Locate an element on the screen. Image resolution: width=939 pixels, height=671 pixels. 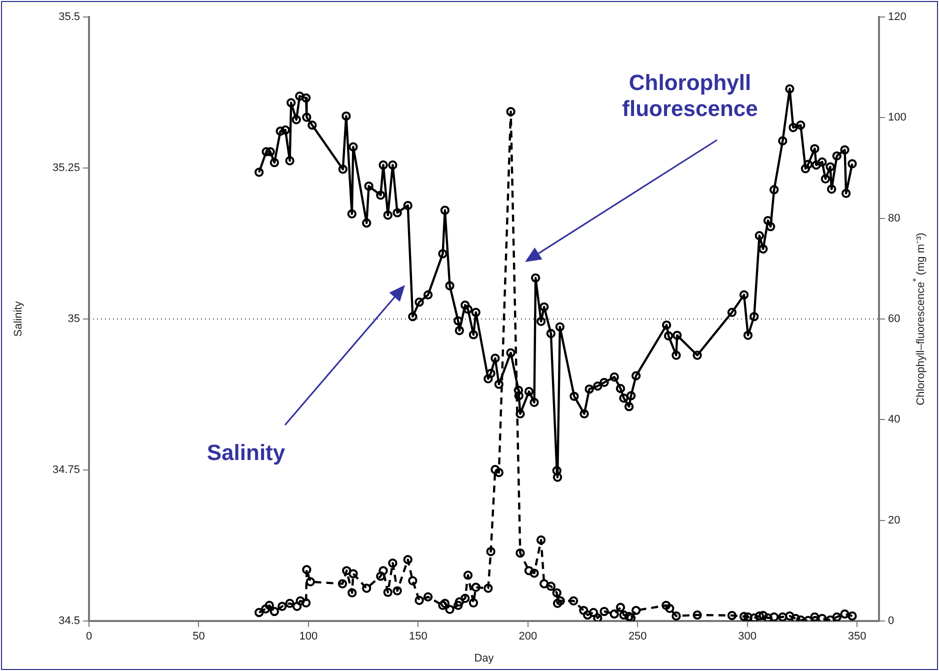
y-tick-label: 34.5 is located at coordinates (69, 621).